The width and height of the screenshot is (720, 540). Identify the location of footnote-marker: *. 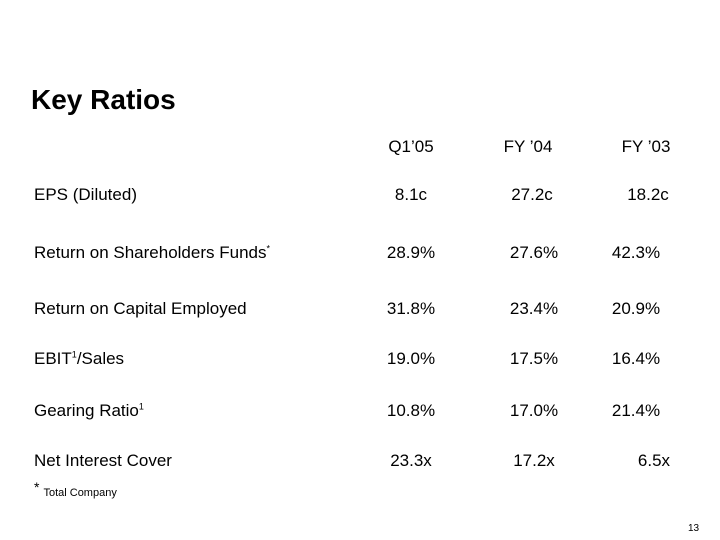
(268, 248).